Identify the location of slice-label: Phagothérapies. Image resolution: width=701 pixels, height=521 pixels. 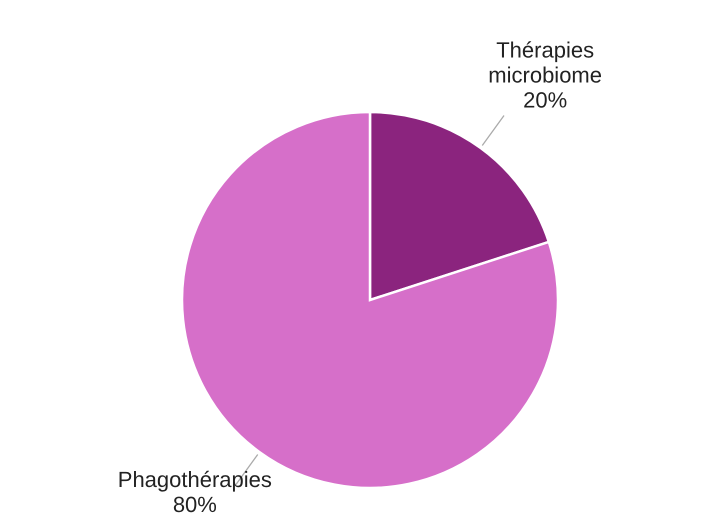
(195, 479).